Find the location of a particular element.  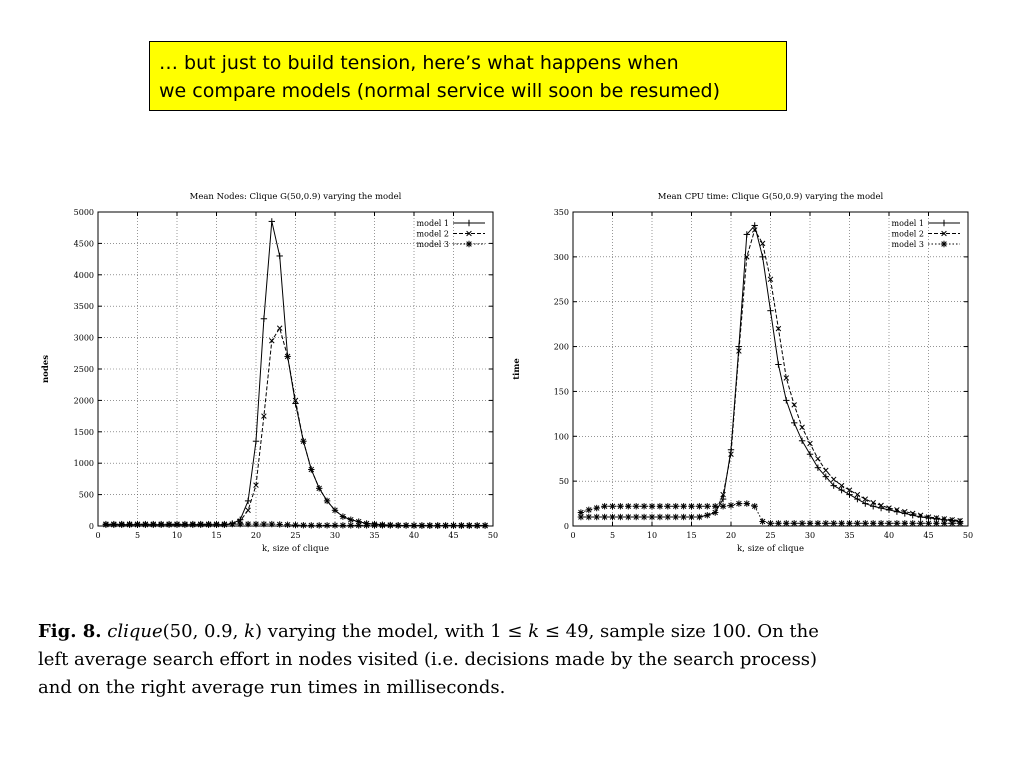

y-tick-label: 3500 is located at coordinates (84, 306).